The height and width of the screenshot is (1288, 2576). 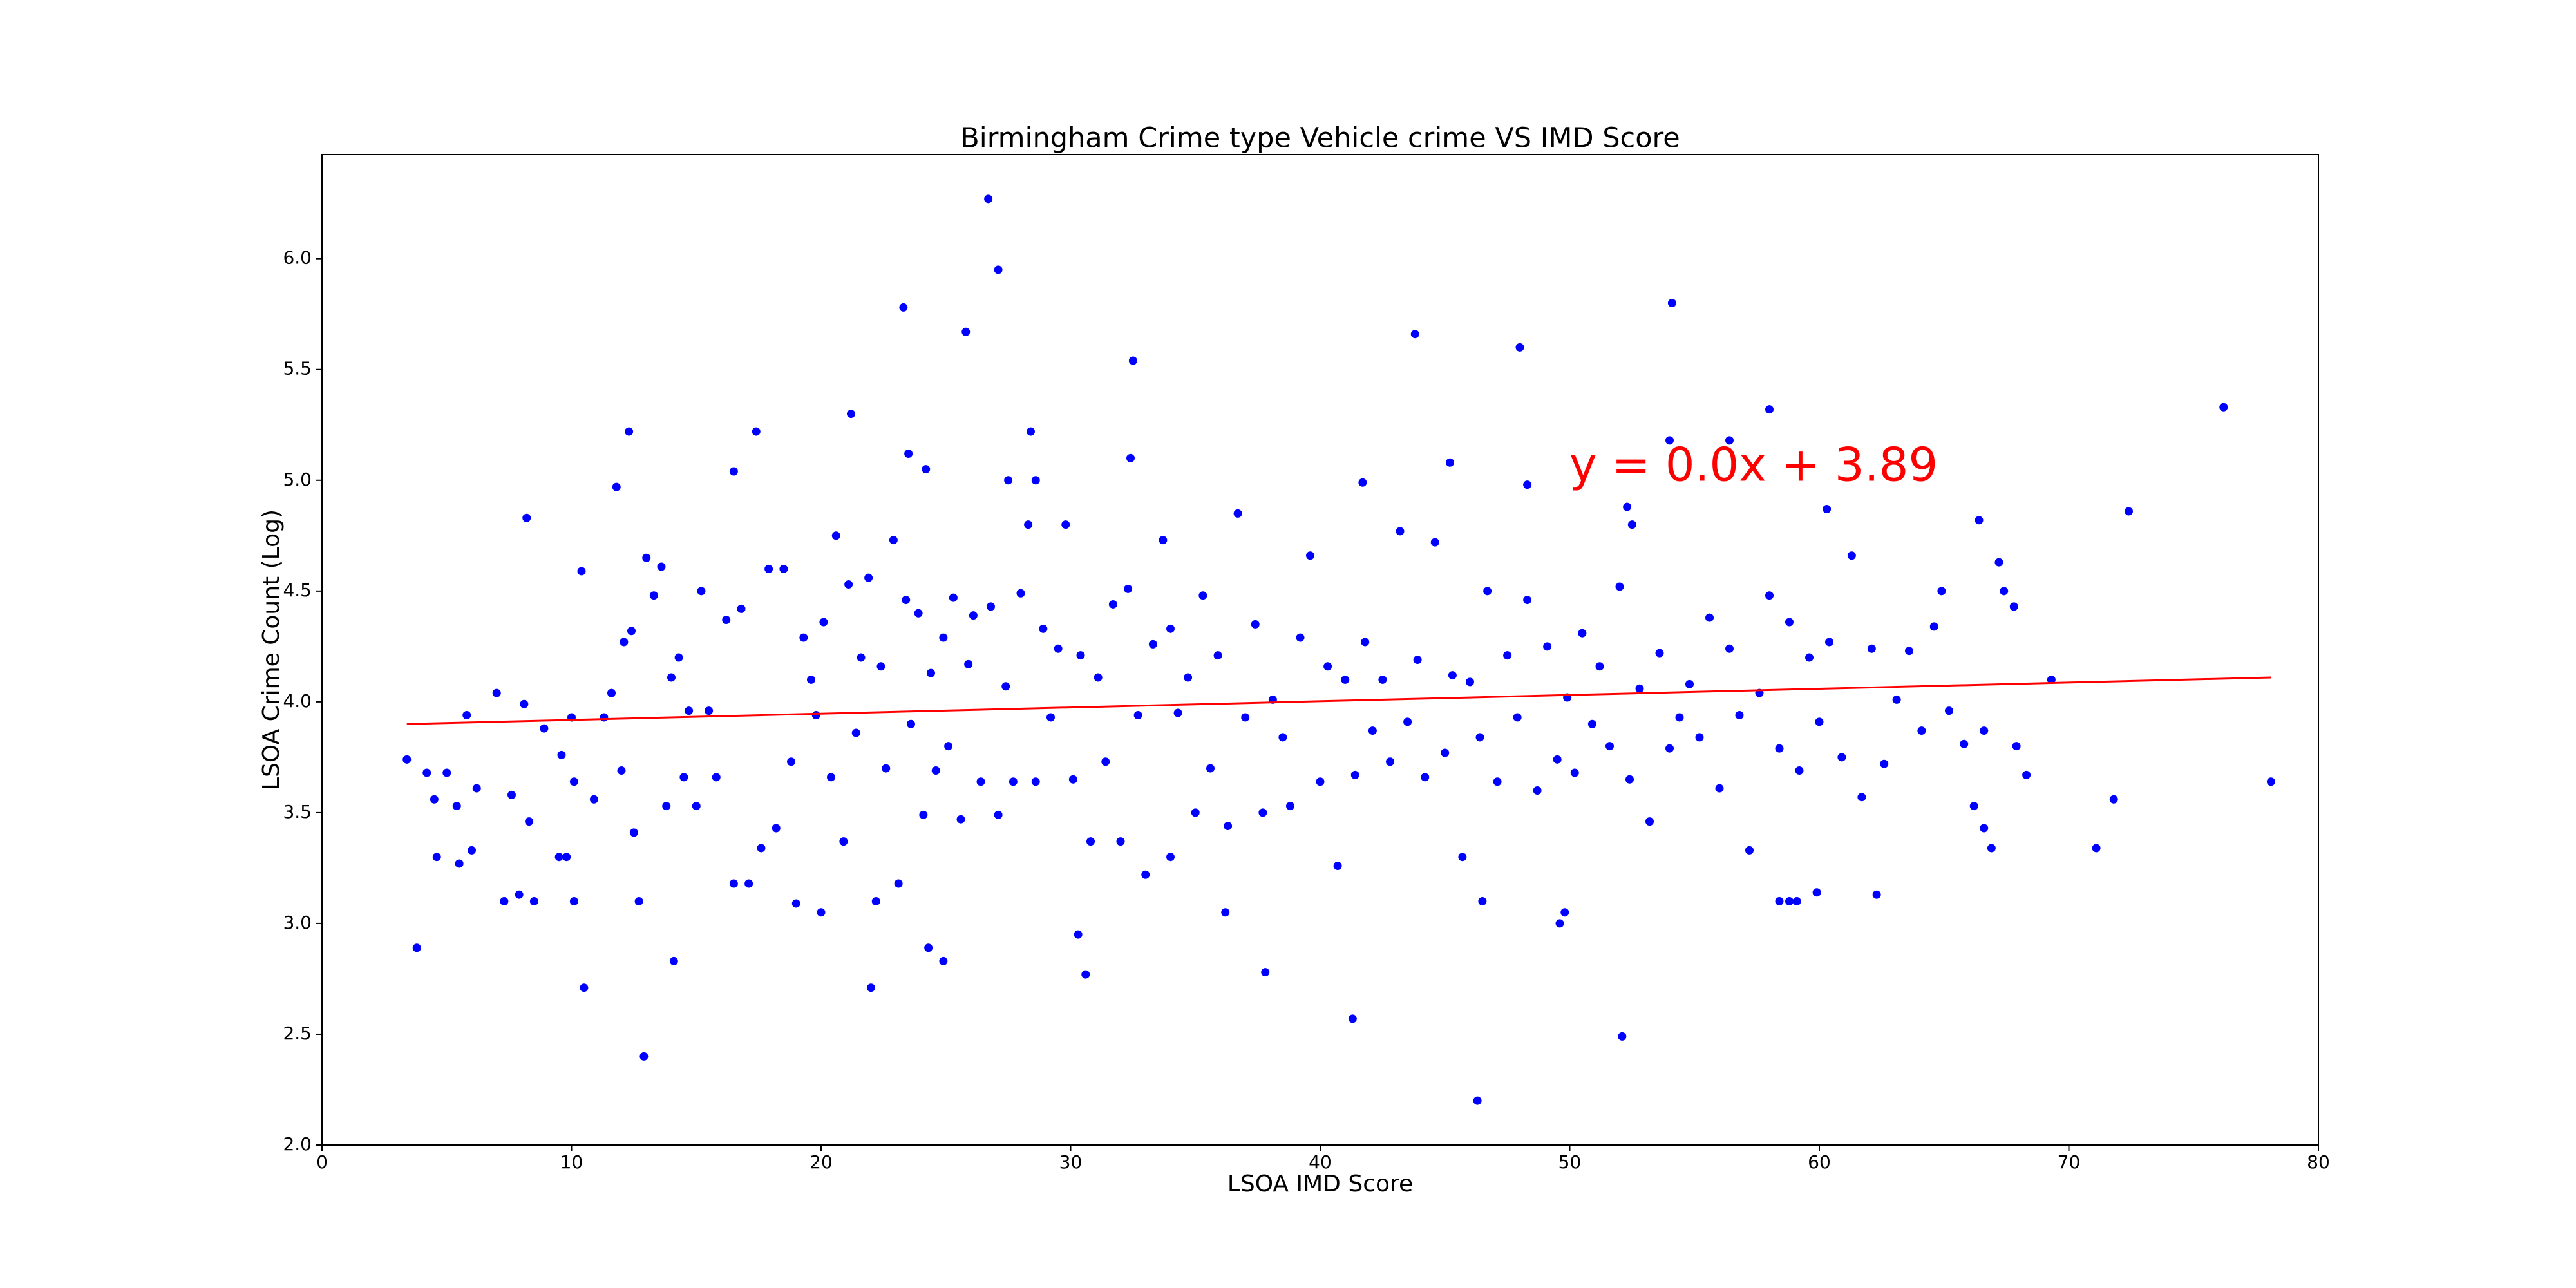 I want to click on y-tick-label: 3.0, so click(x=297, y=922).